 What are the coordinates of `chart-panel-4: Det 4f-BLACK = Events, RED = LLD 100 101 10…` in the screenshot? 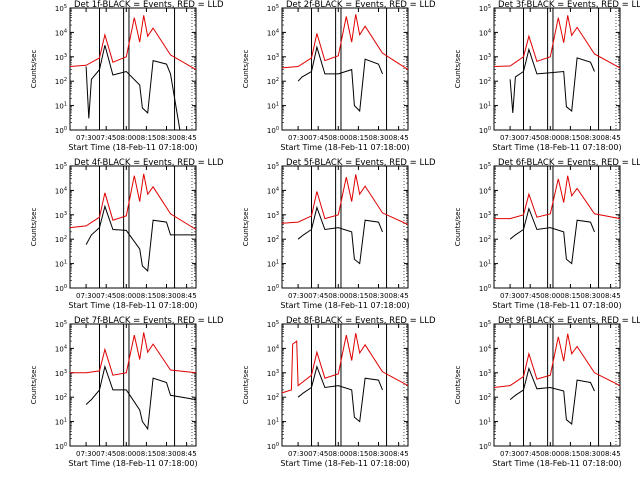 It's located at (127, 234).